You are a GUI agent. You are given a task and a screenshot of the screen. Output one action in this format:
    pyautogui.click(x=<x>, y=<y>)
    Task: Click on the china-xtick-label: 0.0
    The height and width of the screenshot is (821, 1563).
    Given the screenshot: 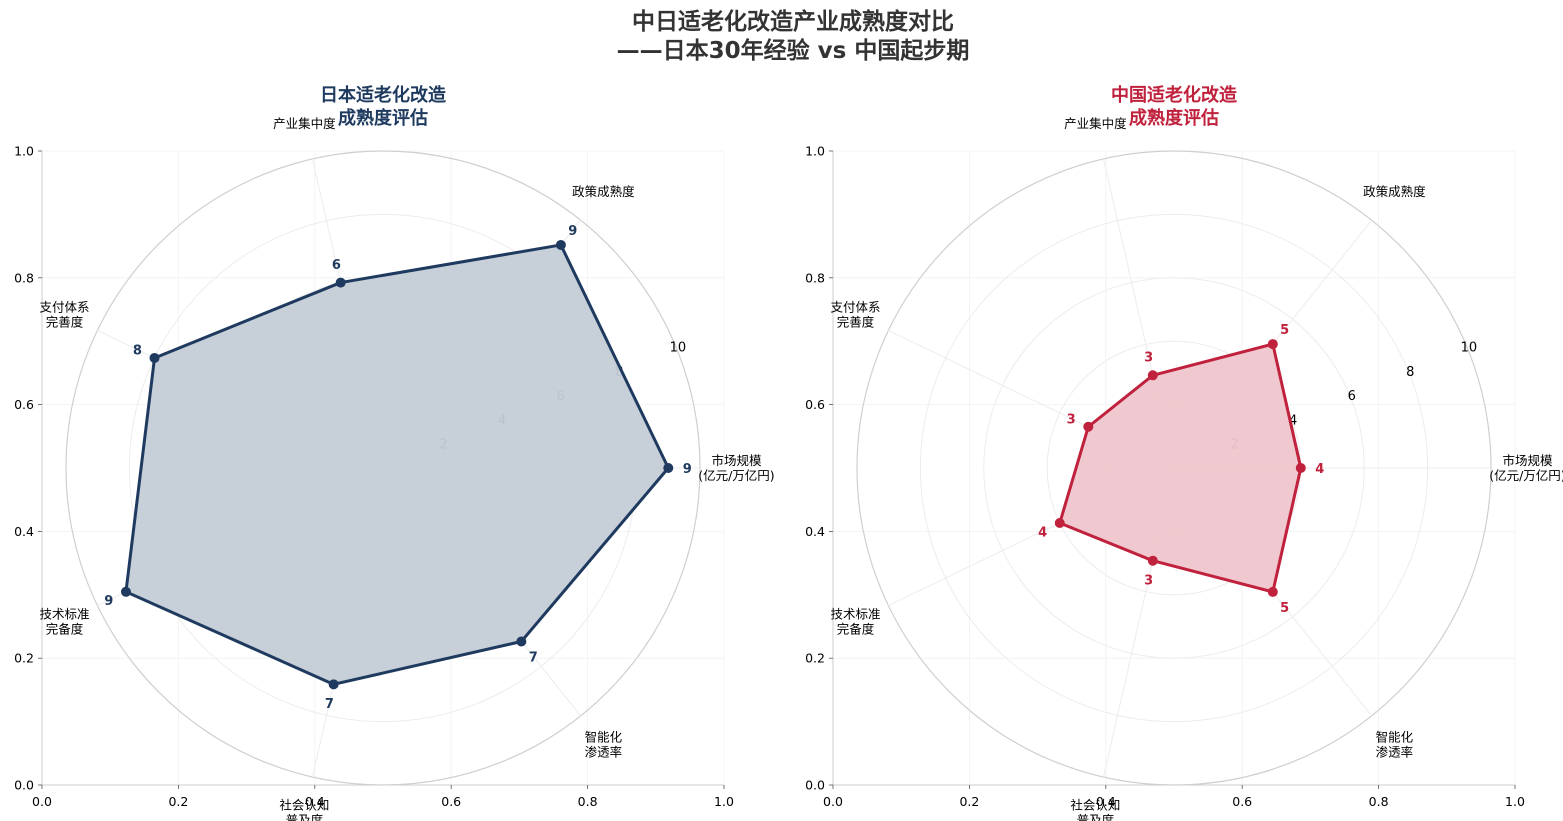 What is the action you would take?
    pyautogui.click(x=833, y=801)
    